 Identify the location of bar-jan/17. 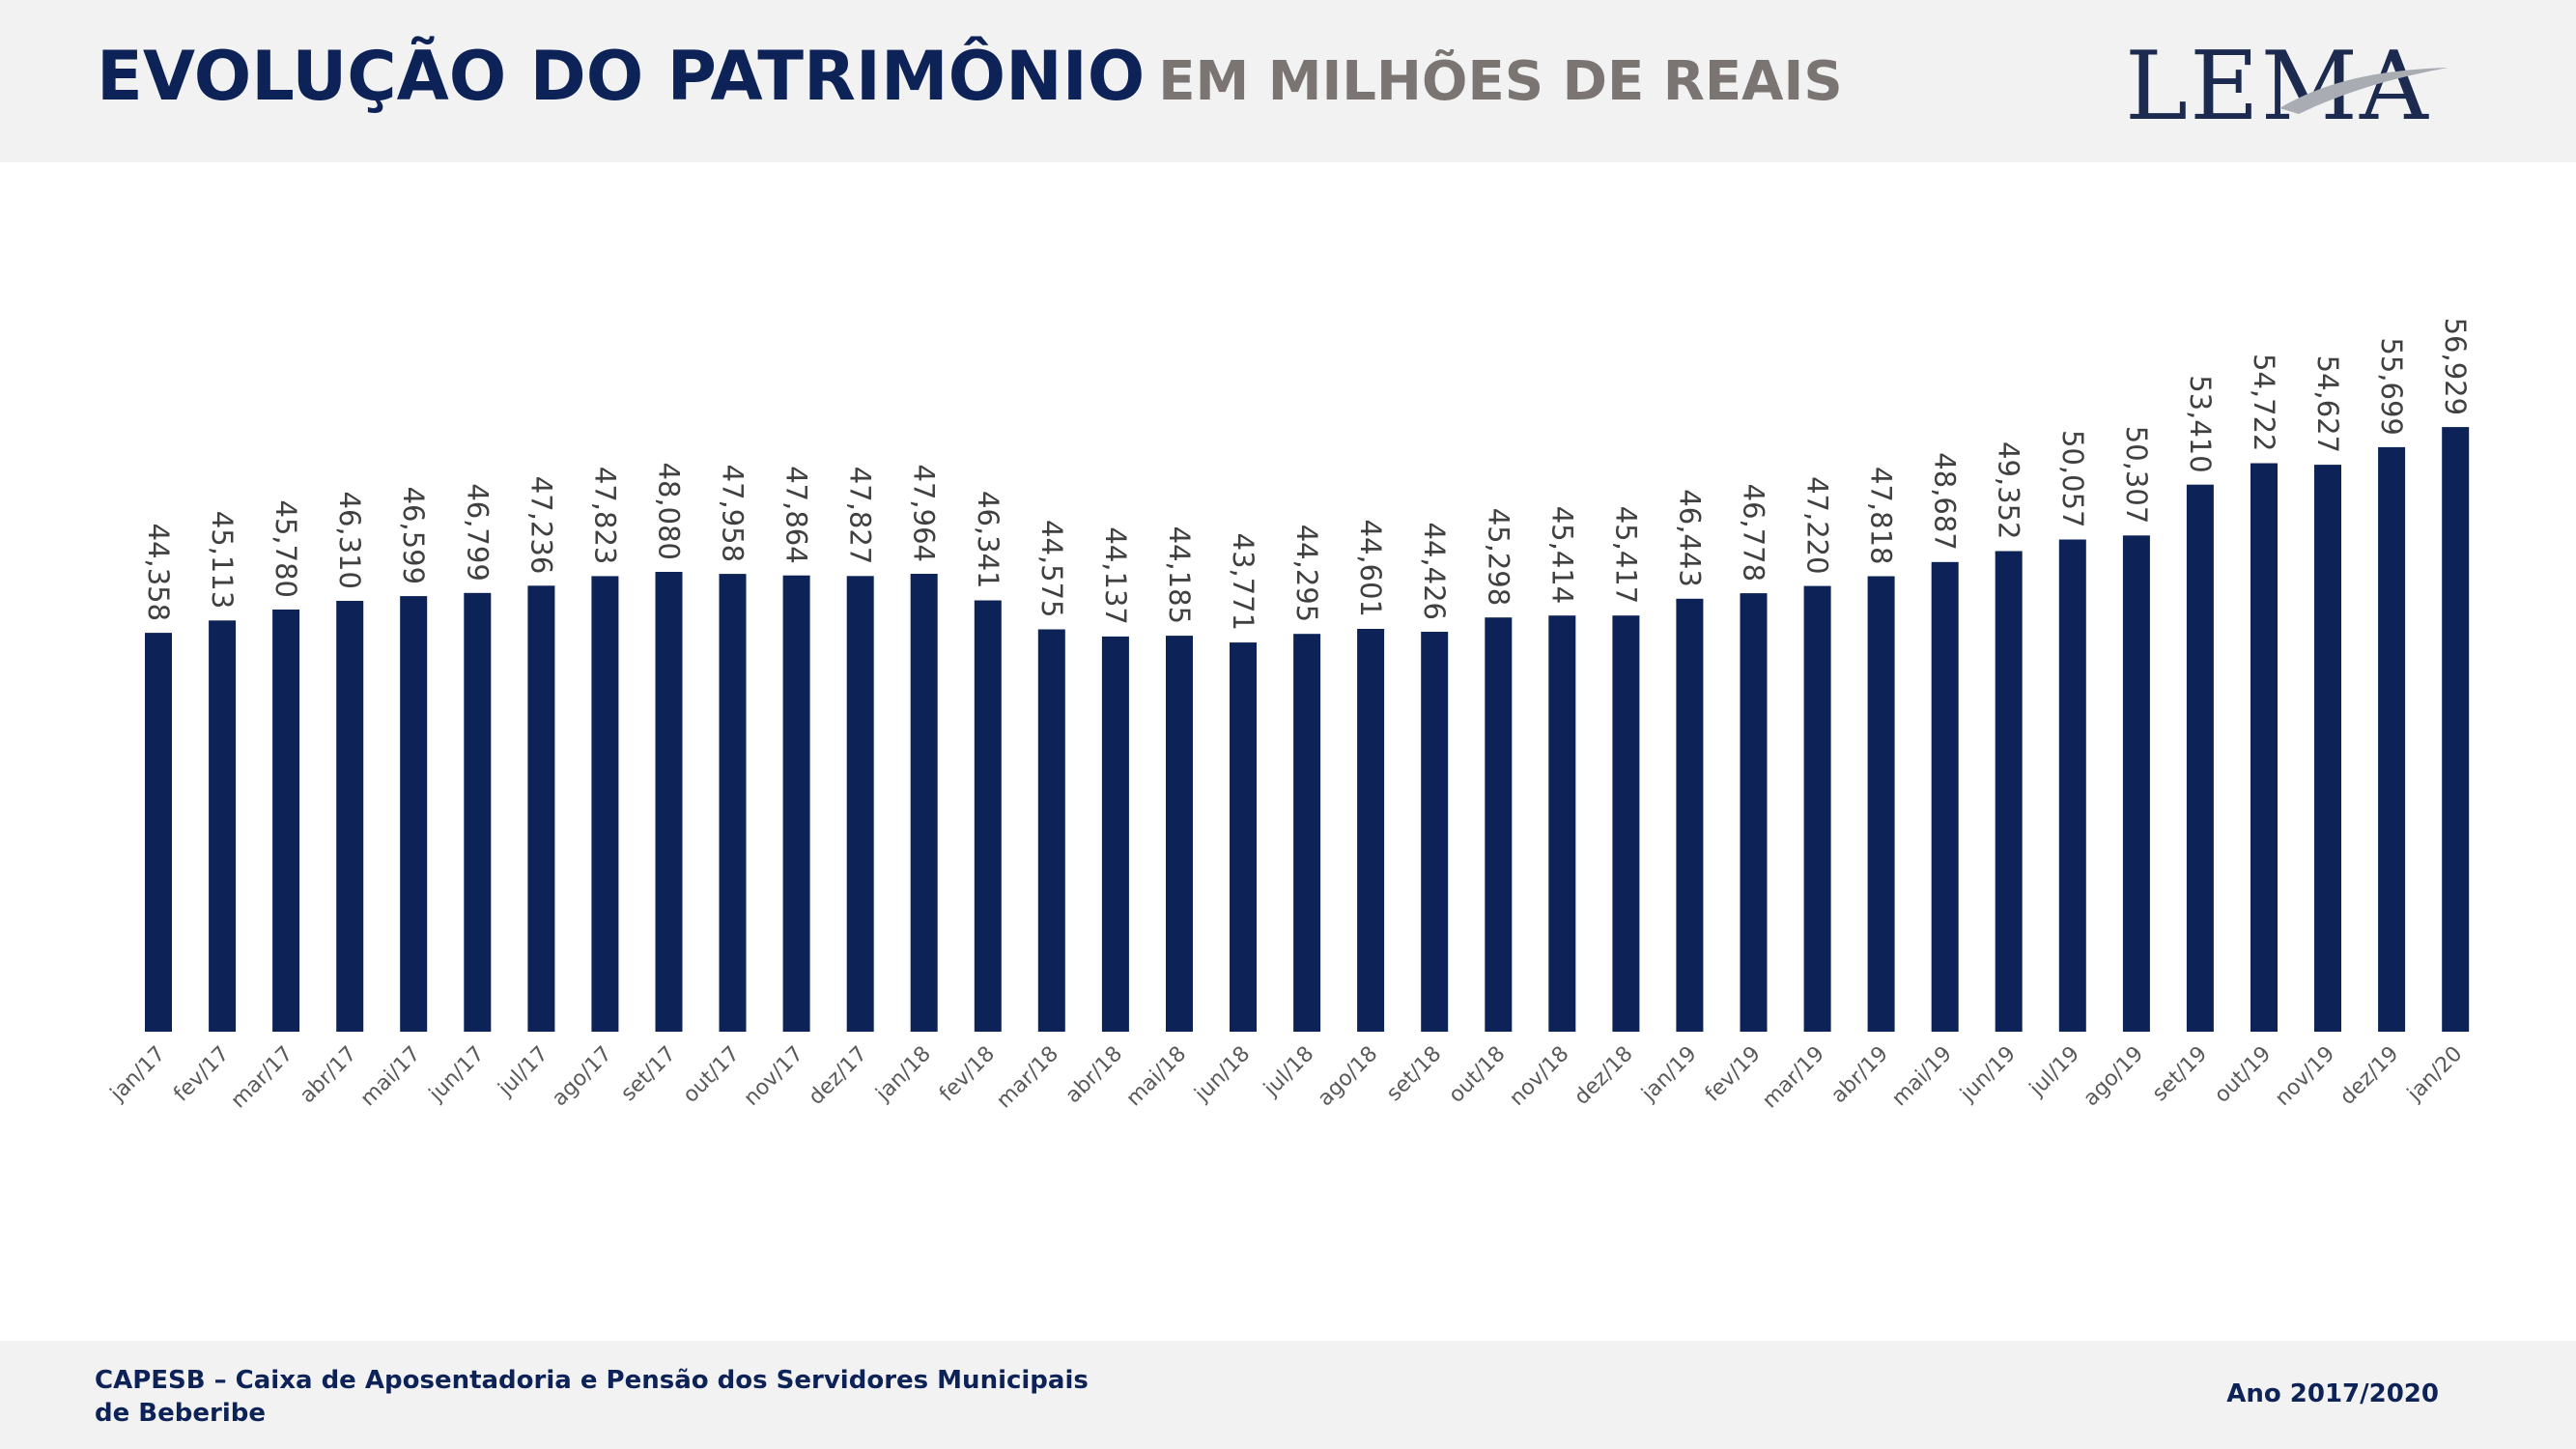
(158, 832).